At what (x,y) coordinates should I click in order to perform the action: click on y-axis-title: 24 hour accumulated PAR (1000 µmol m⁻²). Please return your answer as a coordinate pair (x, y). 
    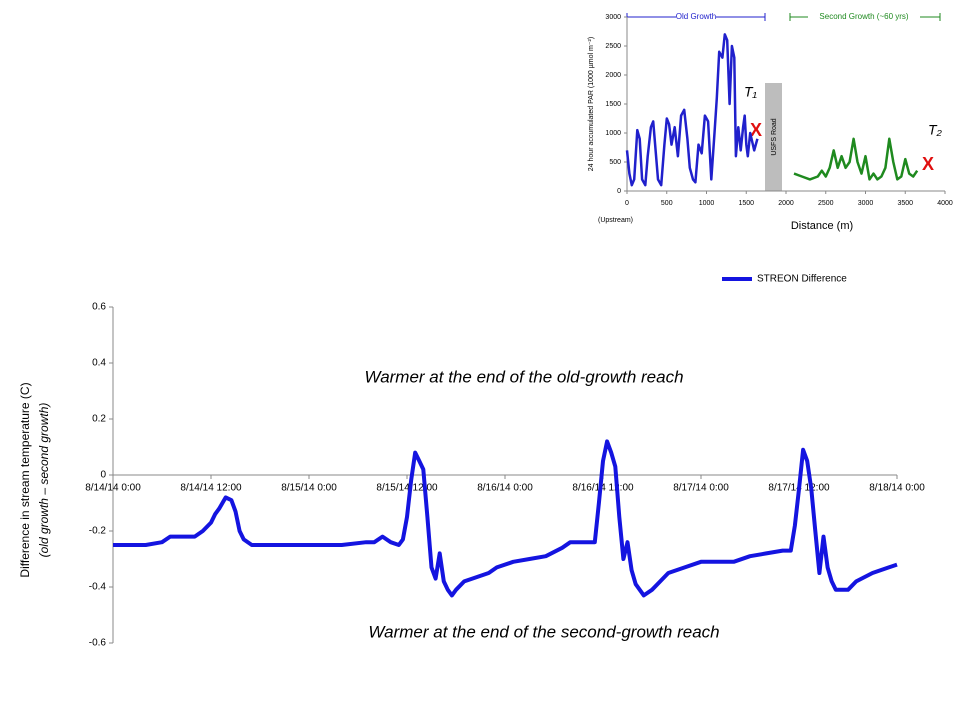
    Looking at the image, I should click on (591, 104).